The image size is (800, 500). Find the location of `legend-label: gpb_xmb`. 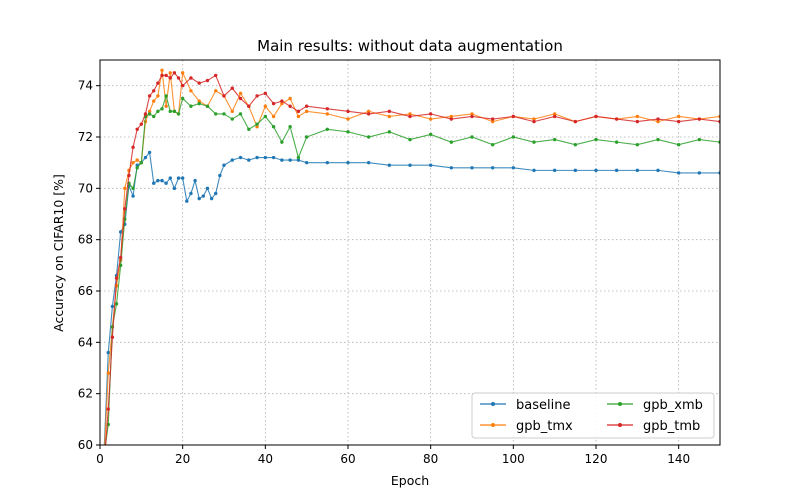

legend-label: gpb_xmb is located at coordinates (673, 405).